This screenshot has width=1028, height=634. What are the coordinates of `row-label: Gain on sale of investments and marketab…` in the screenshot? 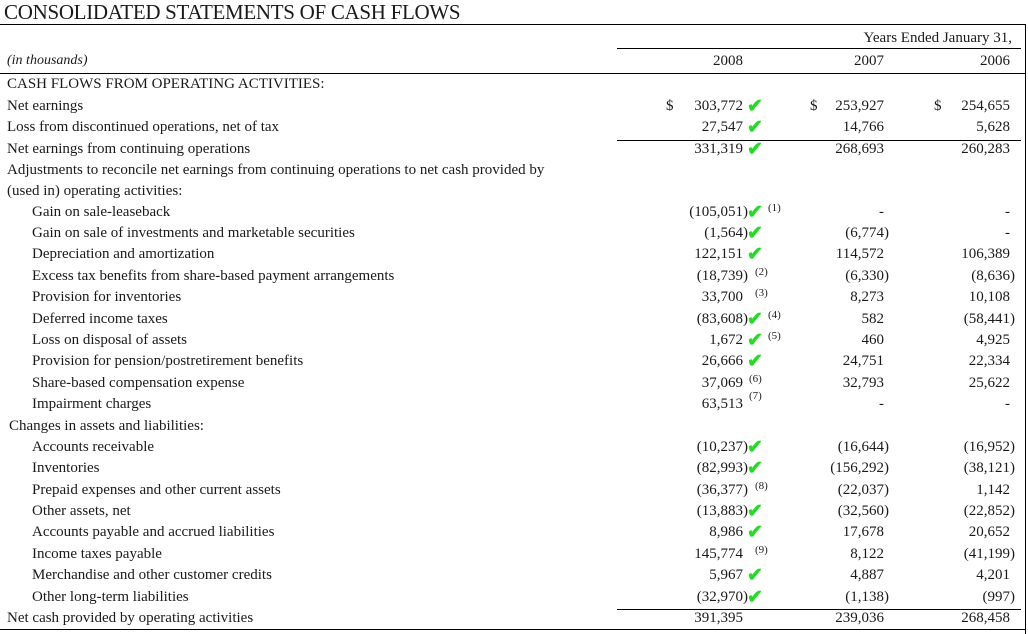 It's located at (193, 233).